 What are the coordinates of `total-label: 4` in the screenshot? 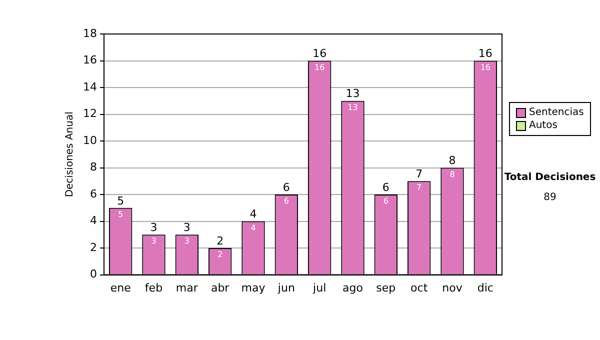 It's located at (253, 214).